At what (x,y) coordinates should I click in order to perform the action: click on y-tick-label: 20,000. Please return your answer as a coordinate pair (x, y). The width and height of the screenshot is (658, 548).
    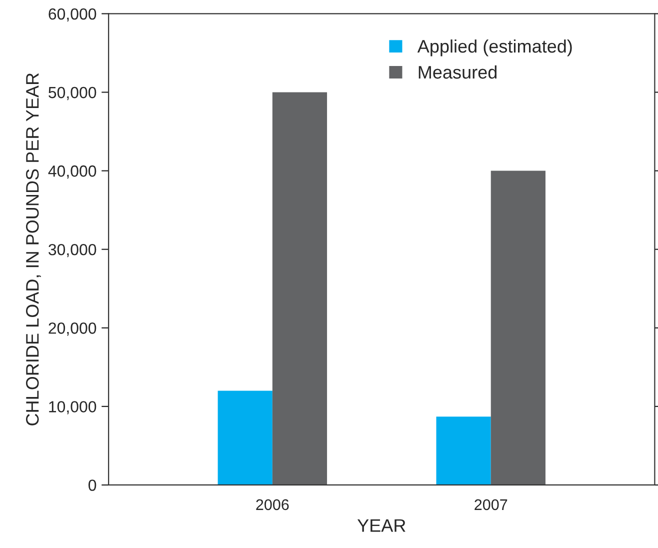
    Looking at the image, I should click on (72, 329).